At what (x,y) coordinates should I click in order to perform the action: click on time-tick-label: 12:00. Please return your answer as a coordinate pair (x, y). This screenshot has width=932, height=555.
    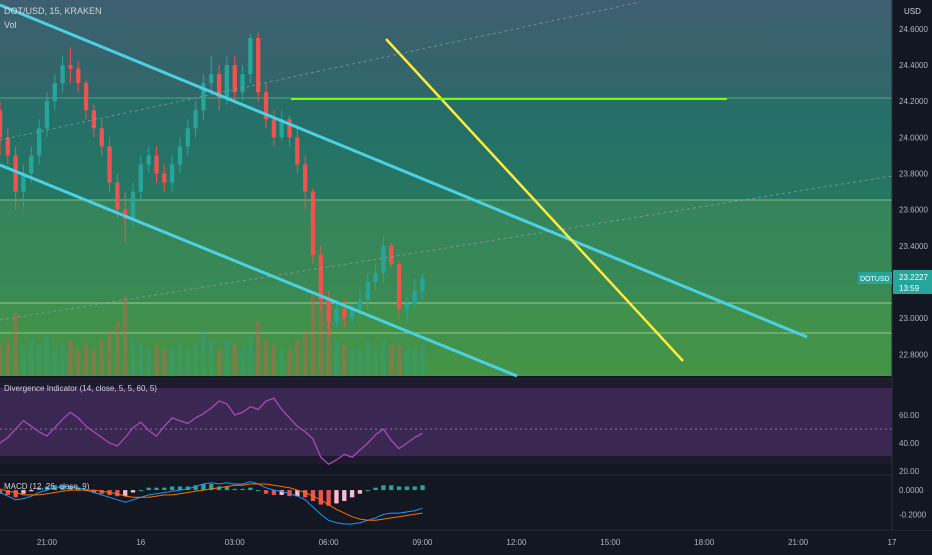
    Looking at the image, I should click on (516, 542).